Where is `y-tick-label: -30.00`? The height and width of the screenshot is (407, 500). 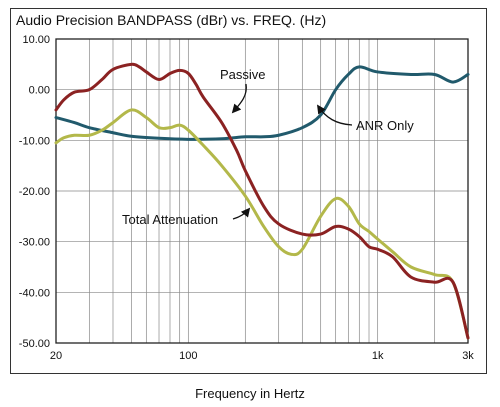
y-tick-label: -30.00 is located at coordinates (34, 243).